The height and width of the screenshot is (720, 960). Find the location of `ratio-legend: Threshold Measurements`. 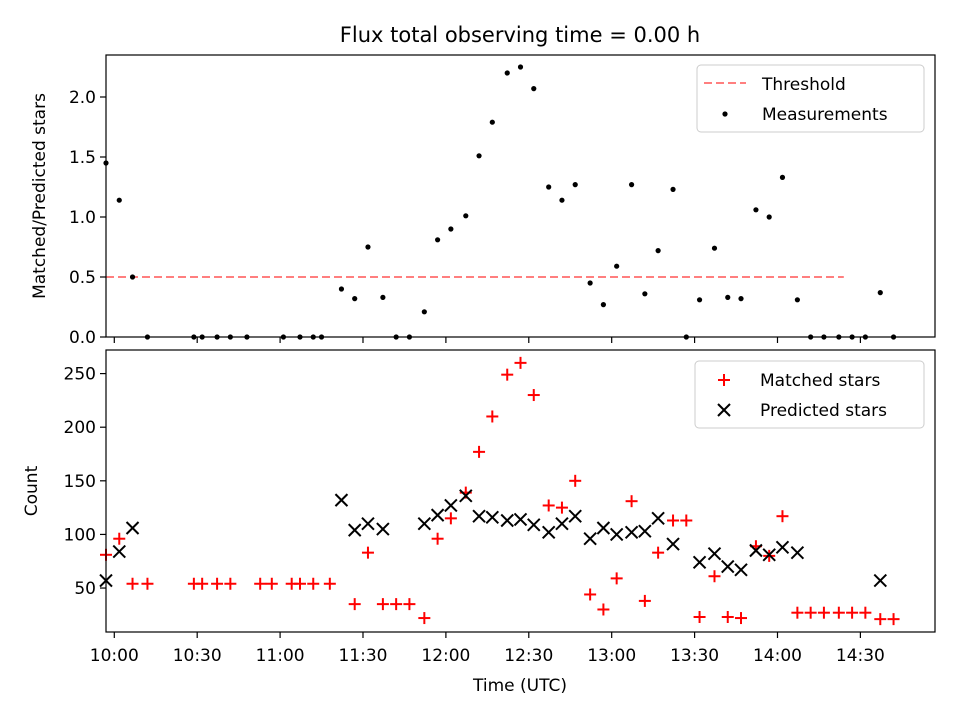

ratio-legend: Threshold Measurements is located at coordinates (810, 98).